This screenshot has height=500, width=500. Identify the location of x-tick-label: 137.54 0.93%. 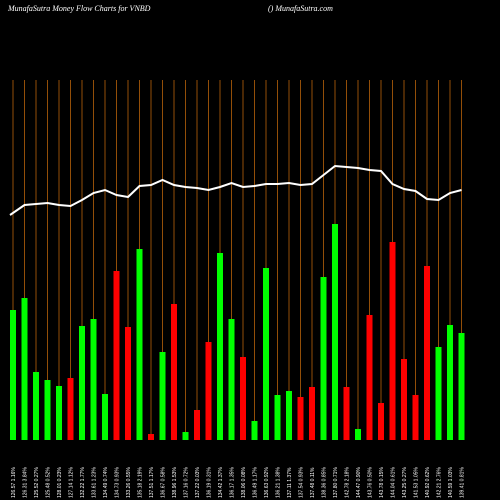
(302, 482).